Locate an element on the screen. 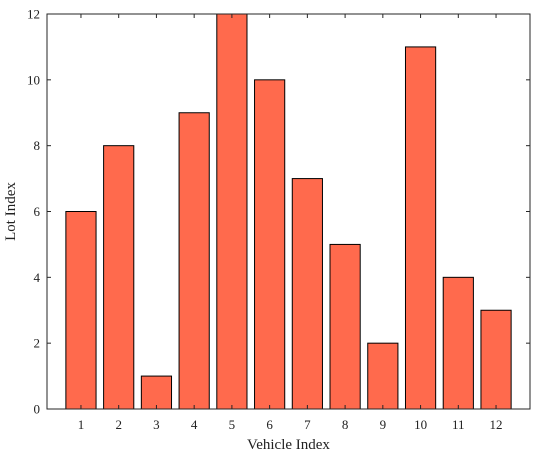 Image resolution: width=550 pixels, height=461 pixels. x-tick-label-7: 7 is located at coordinates (307, 424).